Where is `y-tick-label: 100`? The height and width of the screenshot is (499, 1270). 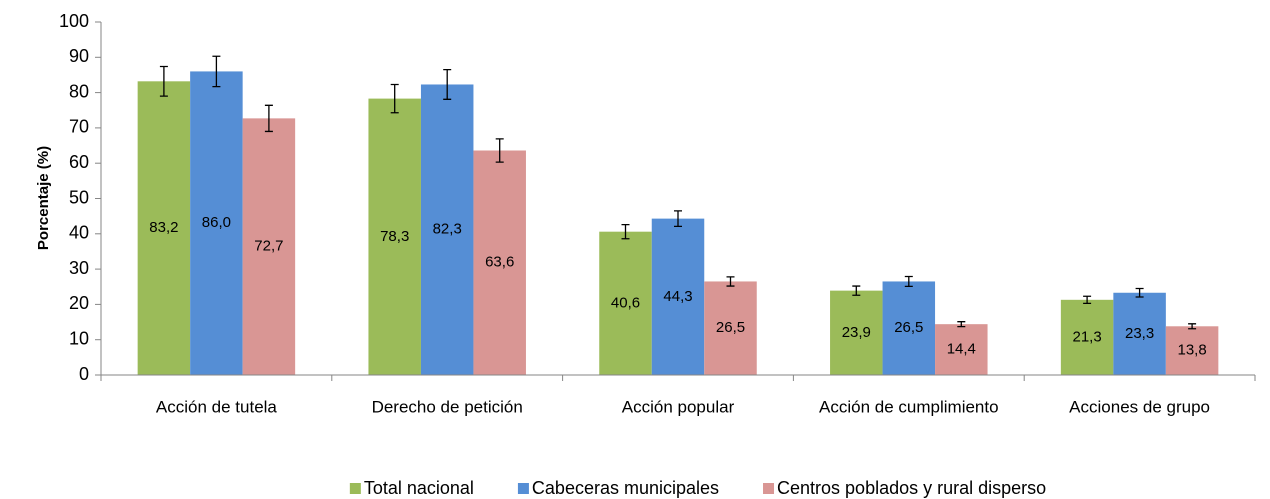 y-tick-label: 100 is located at coordinates (74, 21).